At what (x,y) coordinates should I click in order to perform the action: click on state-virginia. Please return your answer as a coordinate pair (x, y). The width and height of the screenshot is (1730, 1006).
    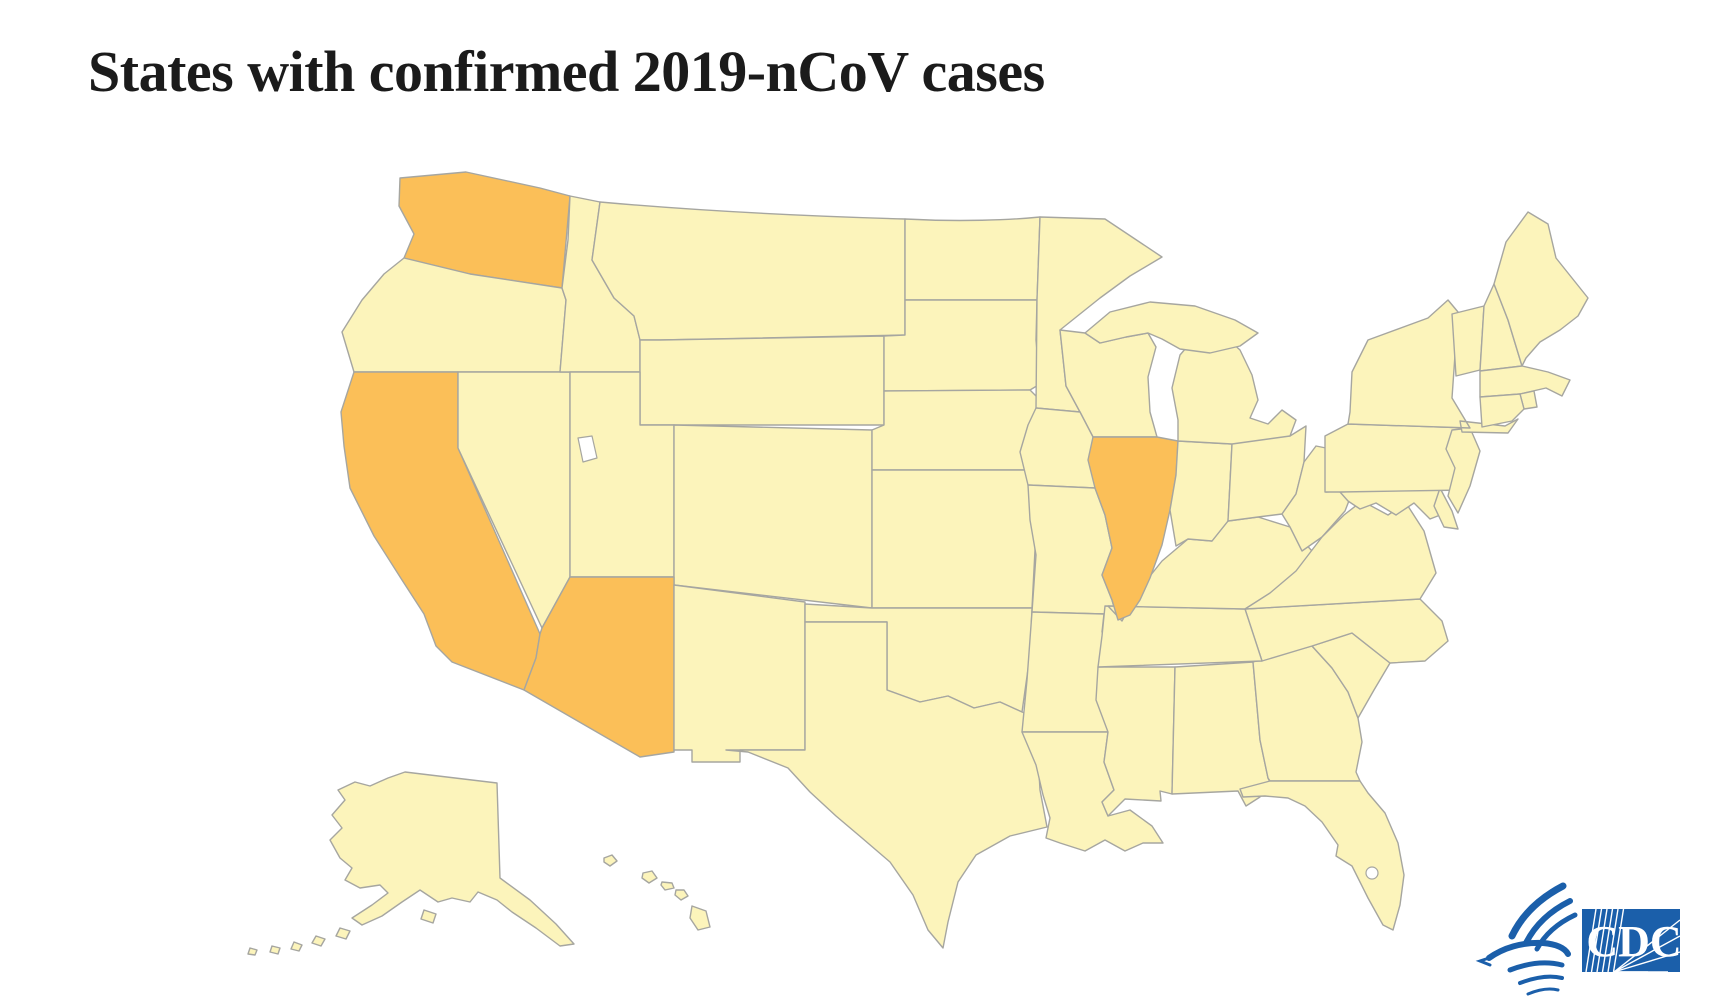
    Looking at the image, I should click on (1340, 555).